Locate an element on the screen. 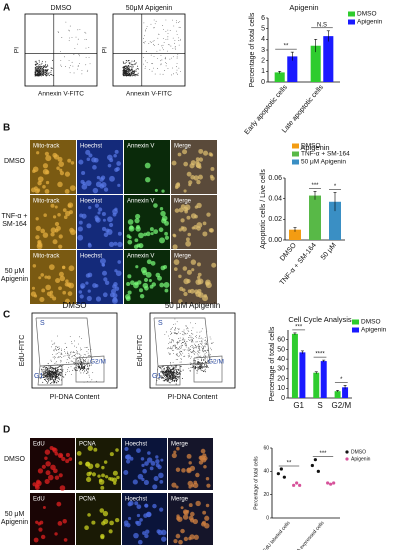  image-label: EdU is located at coordinates (39, 500).